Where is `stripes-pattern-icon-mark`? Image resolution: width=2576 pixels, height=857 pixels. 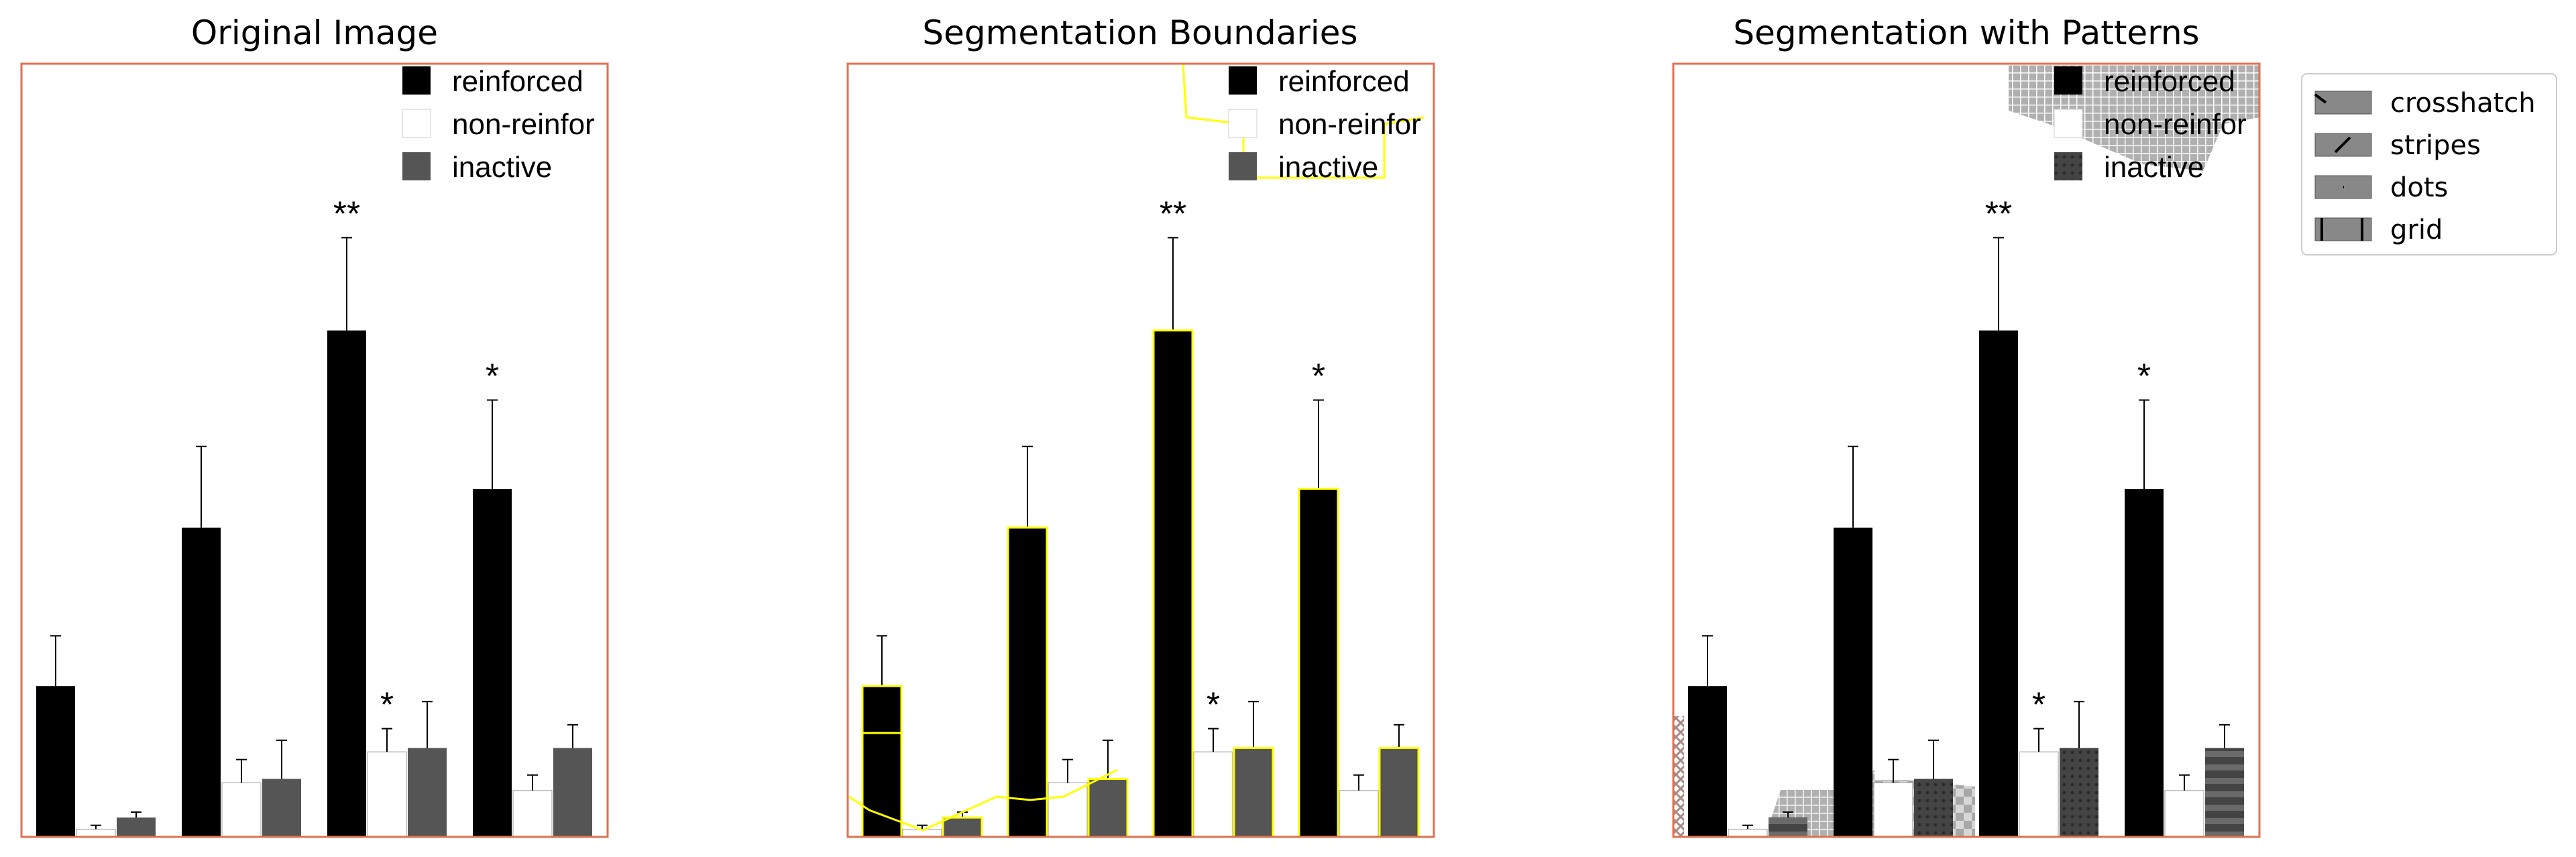
stripes-pattern-icon-mark is located at coordinates (2342, 145).